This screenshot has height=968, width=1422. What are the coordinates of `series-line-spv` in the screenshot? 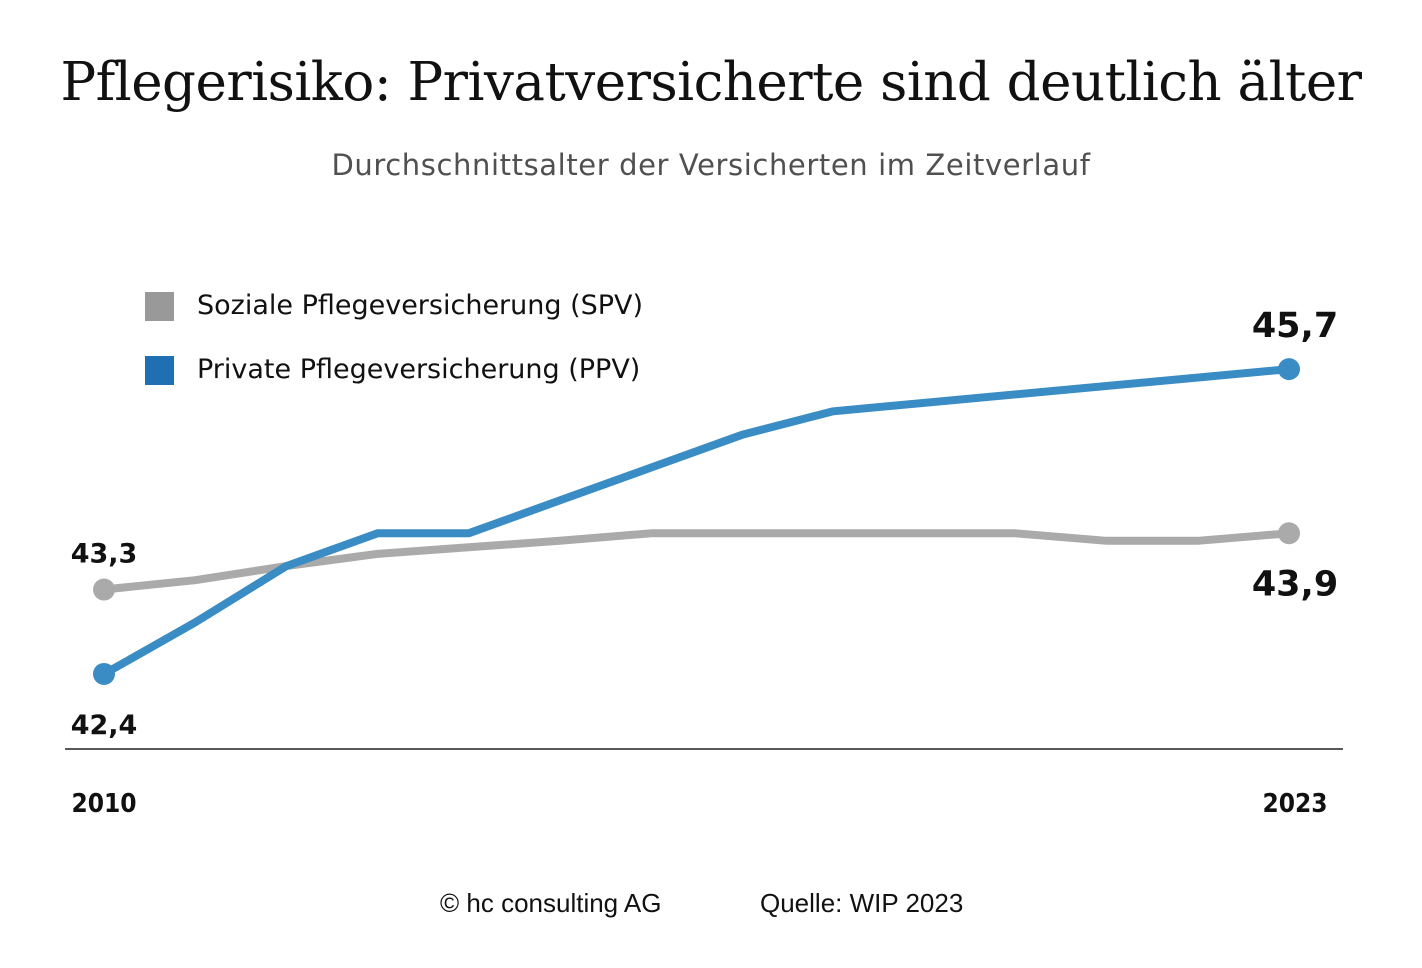 It's located at (696, 561).